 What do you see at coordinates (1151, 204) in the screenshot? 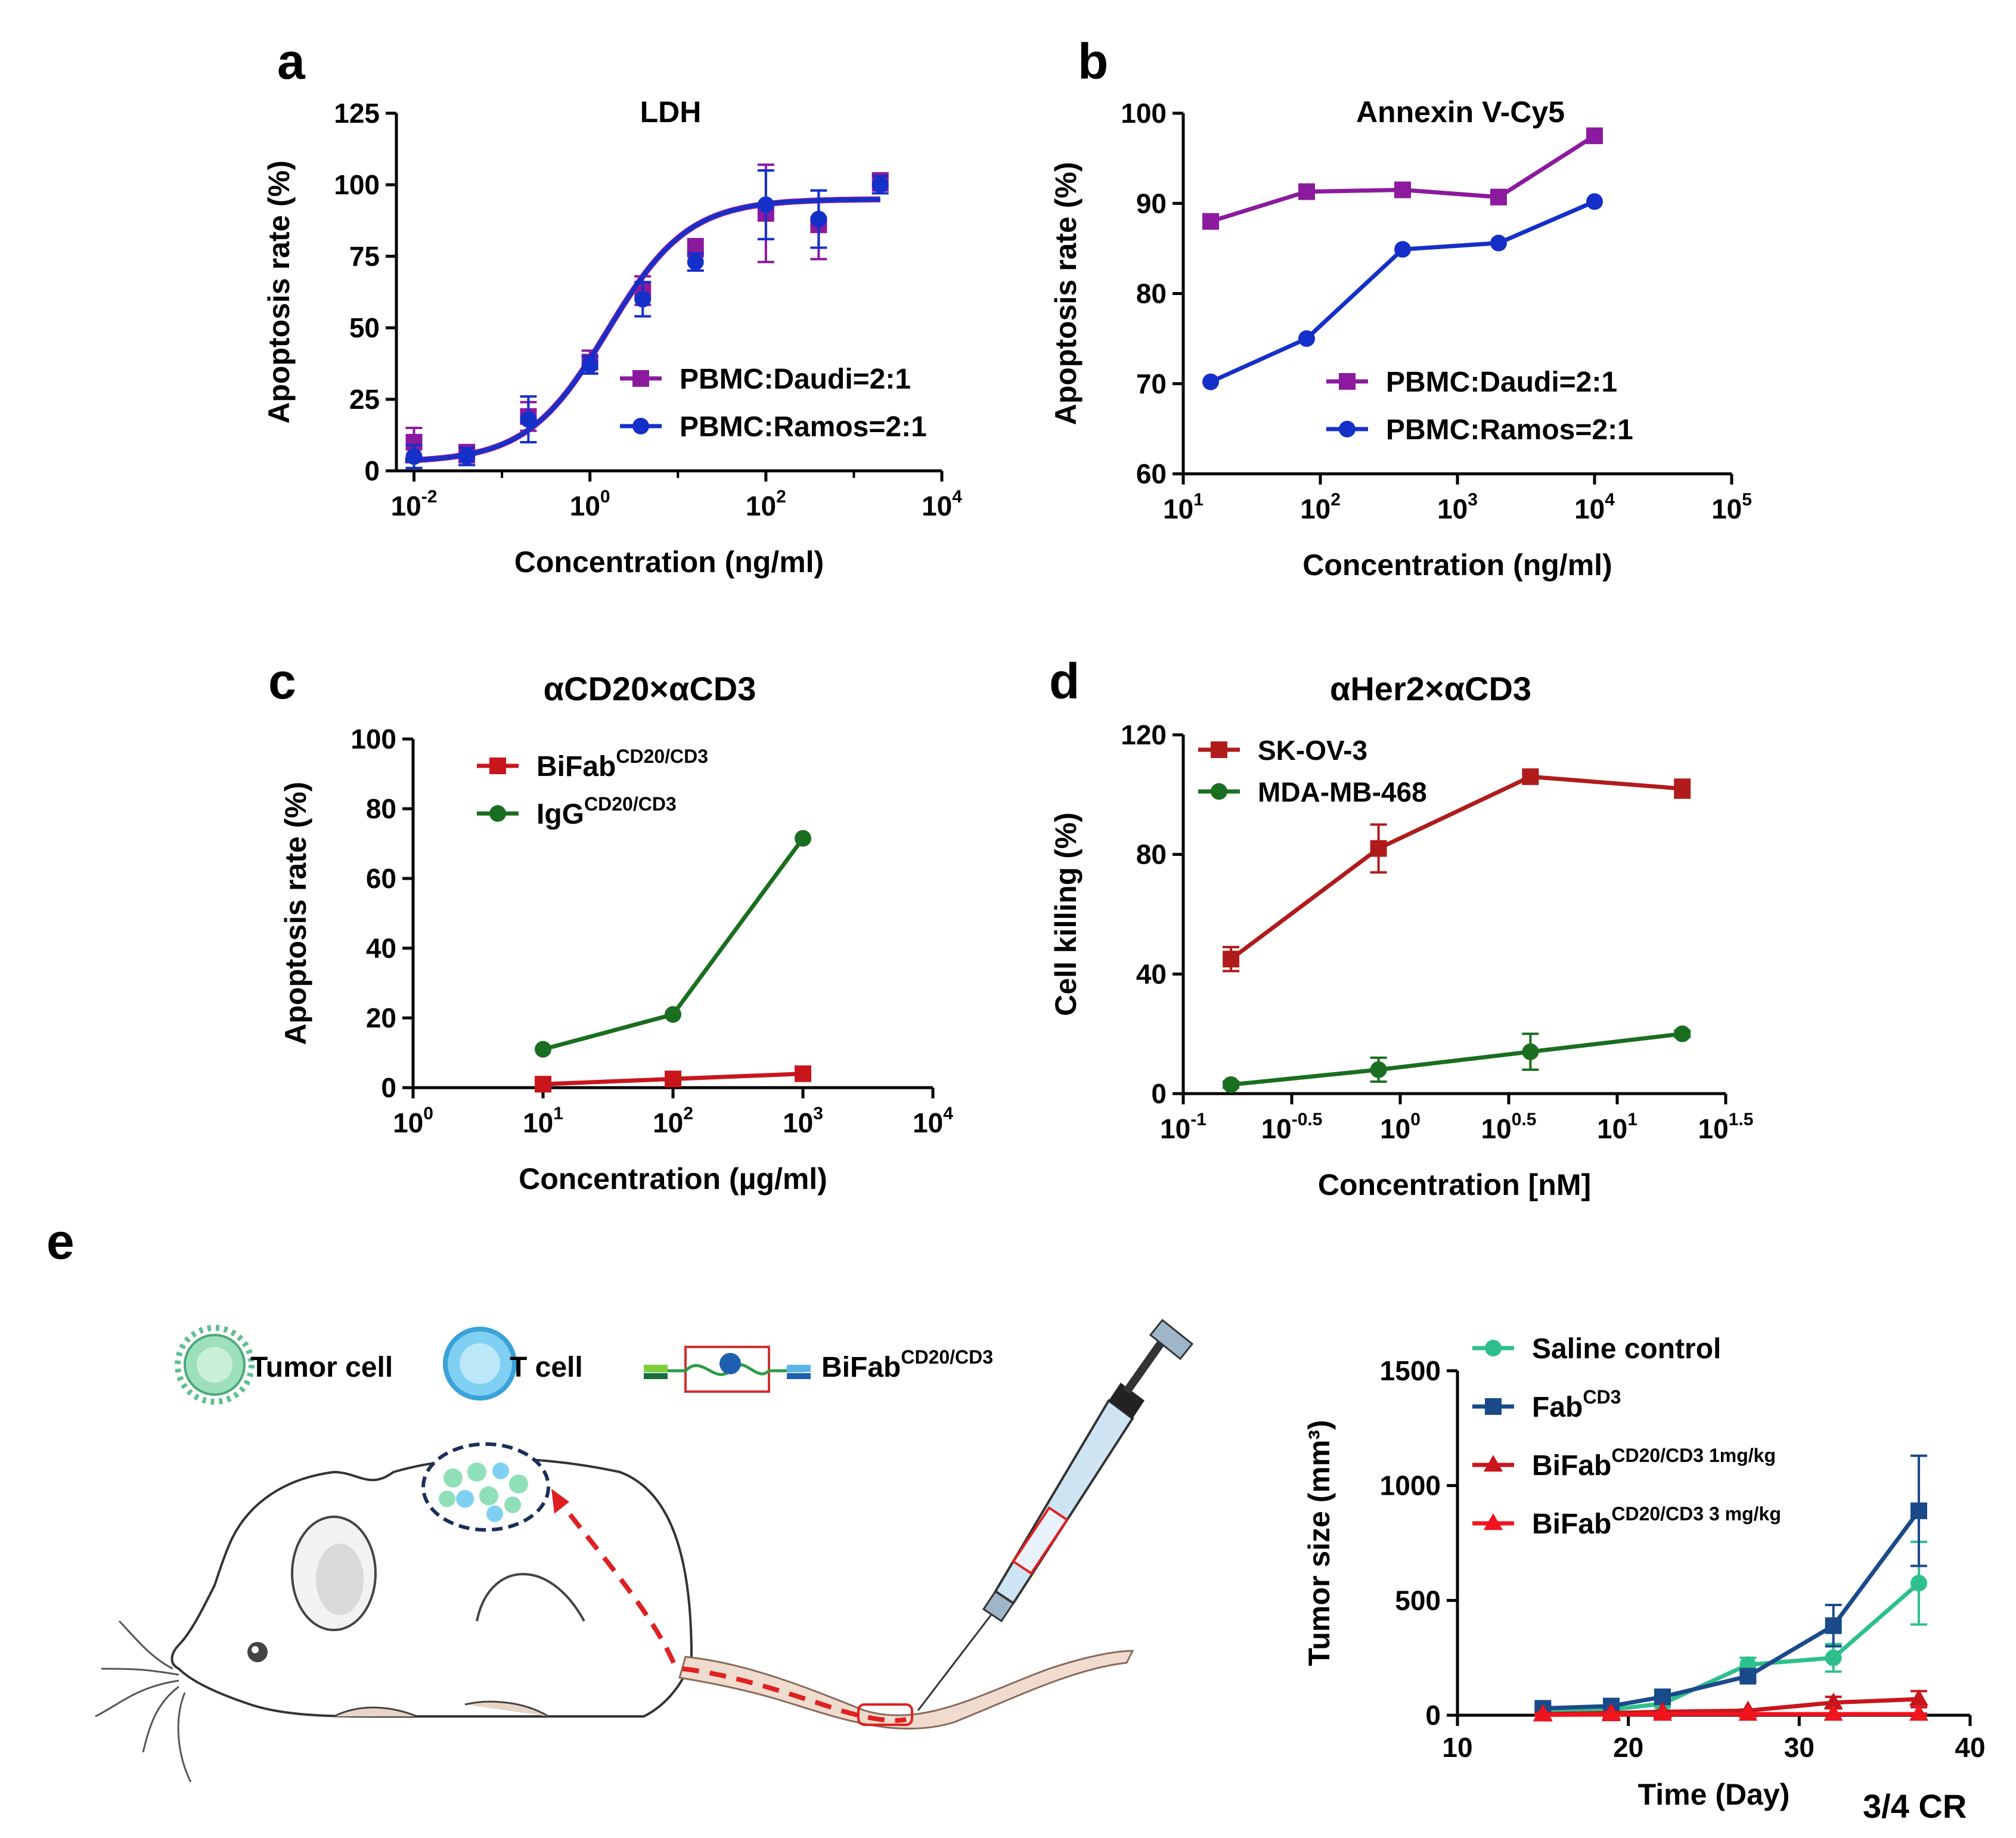
I see `y-tick-label: 90` at bounding box center [1151, 204].